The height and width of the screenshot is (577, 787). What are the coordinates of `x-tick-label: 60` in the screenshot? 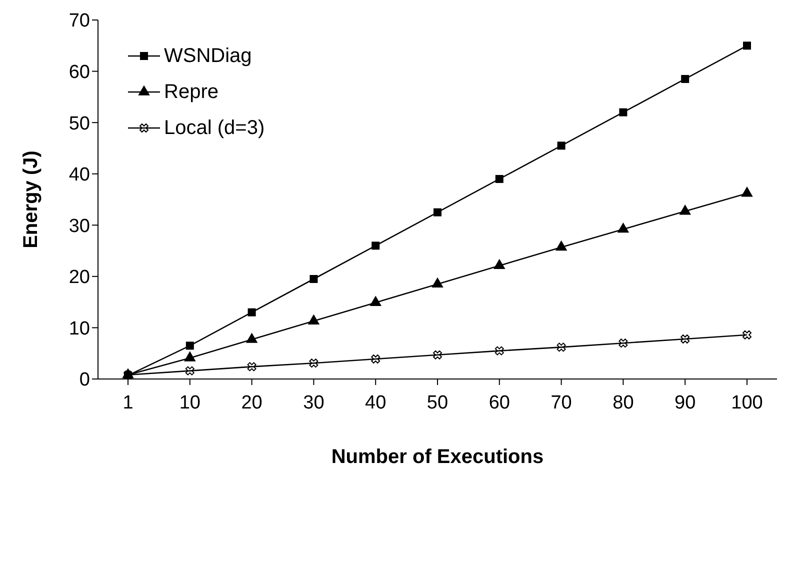 It's located at (499, 403).